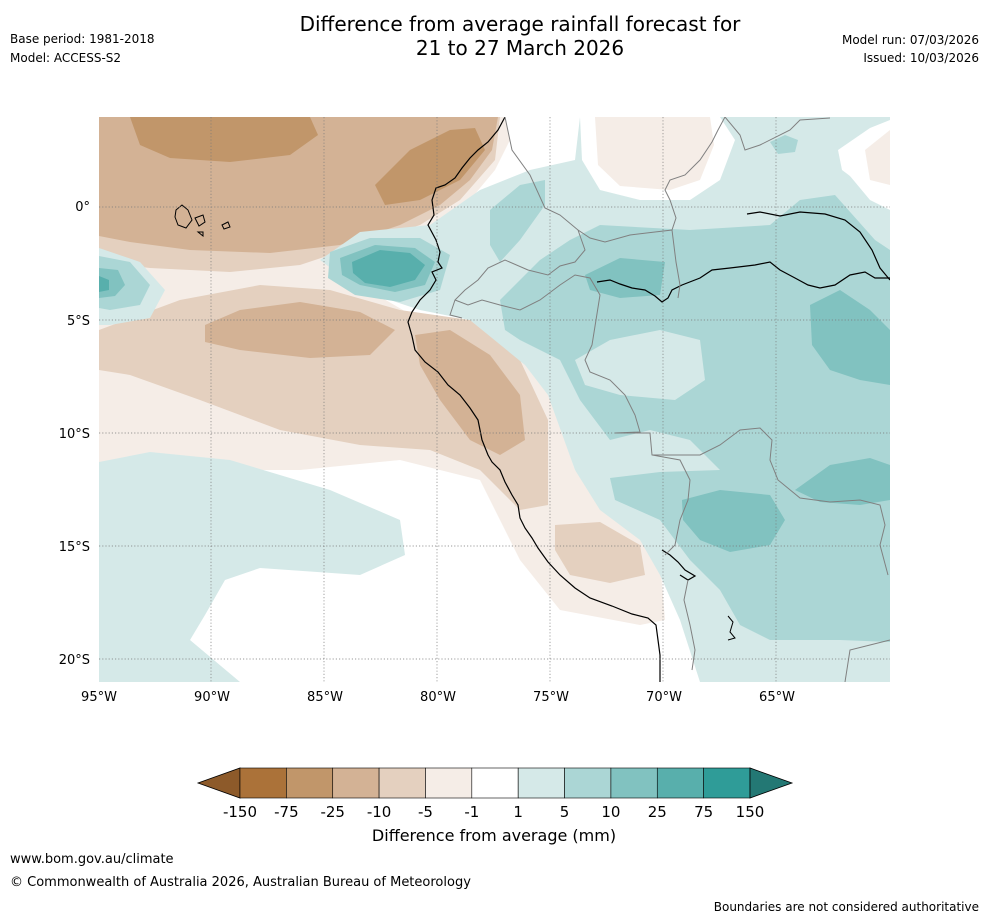  What do you see at coordinates (78, 321) in the screenshot?
I see `lat-label: 5°S` at bounding box center [78, 321].